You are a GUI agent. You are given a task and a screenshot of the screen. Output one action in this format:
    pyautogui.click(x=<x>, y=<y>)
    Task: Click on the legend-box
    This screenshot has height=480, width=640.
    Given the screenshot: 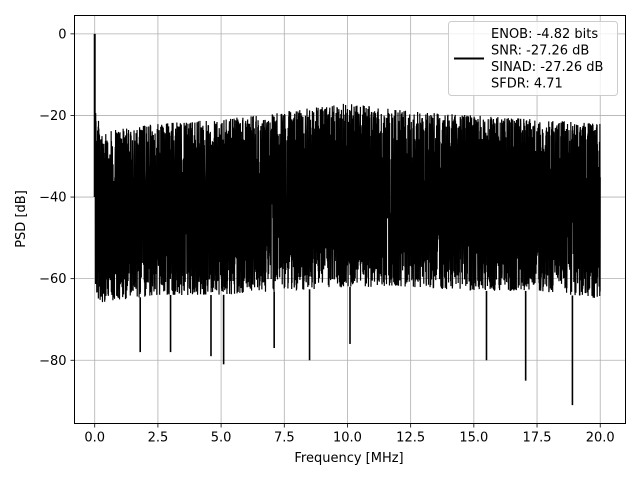 What is the action you would take?
    pyautogui.click(x=533, y=58)
    